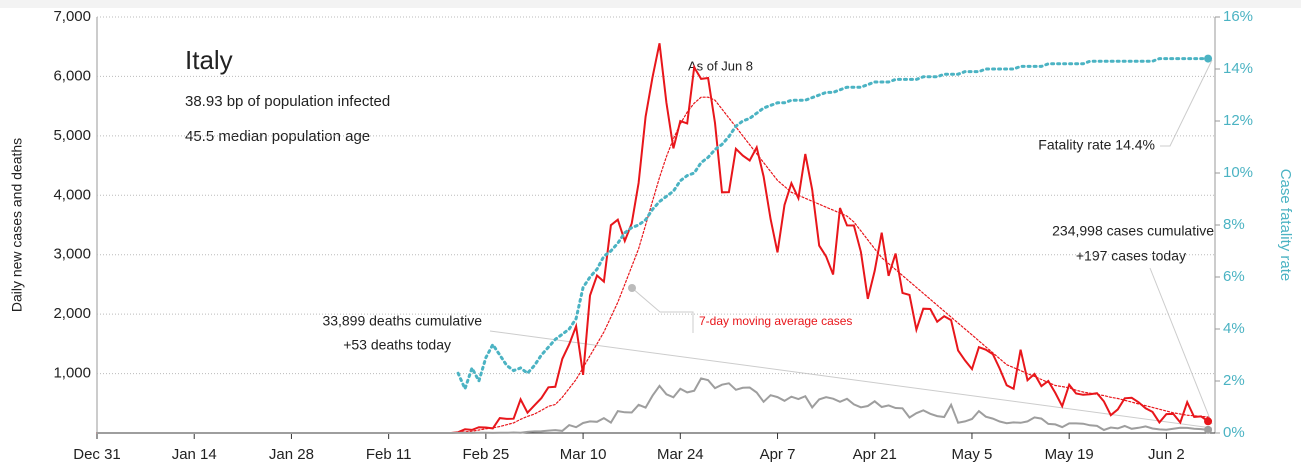  Describe the element at coordinates (1285, 225) in the screenshot. I see `y2-axis-label: Case fatality rate` at that location.